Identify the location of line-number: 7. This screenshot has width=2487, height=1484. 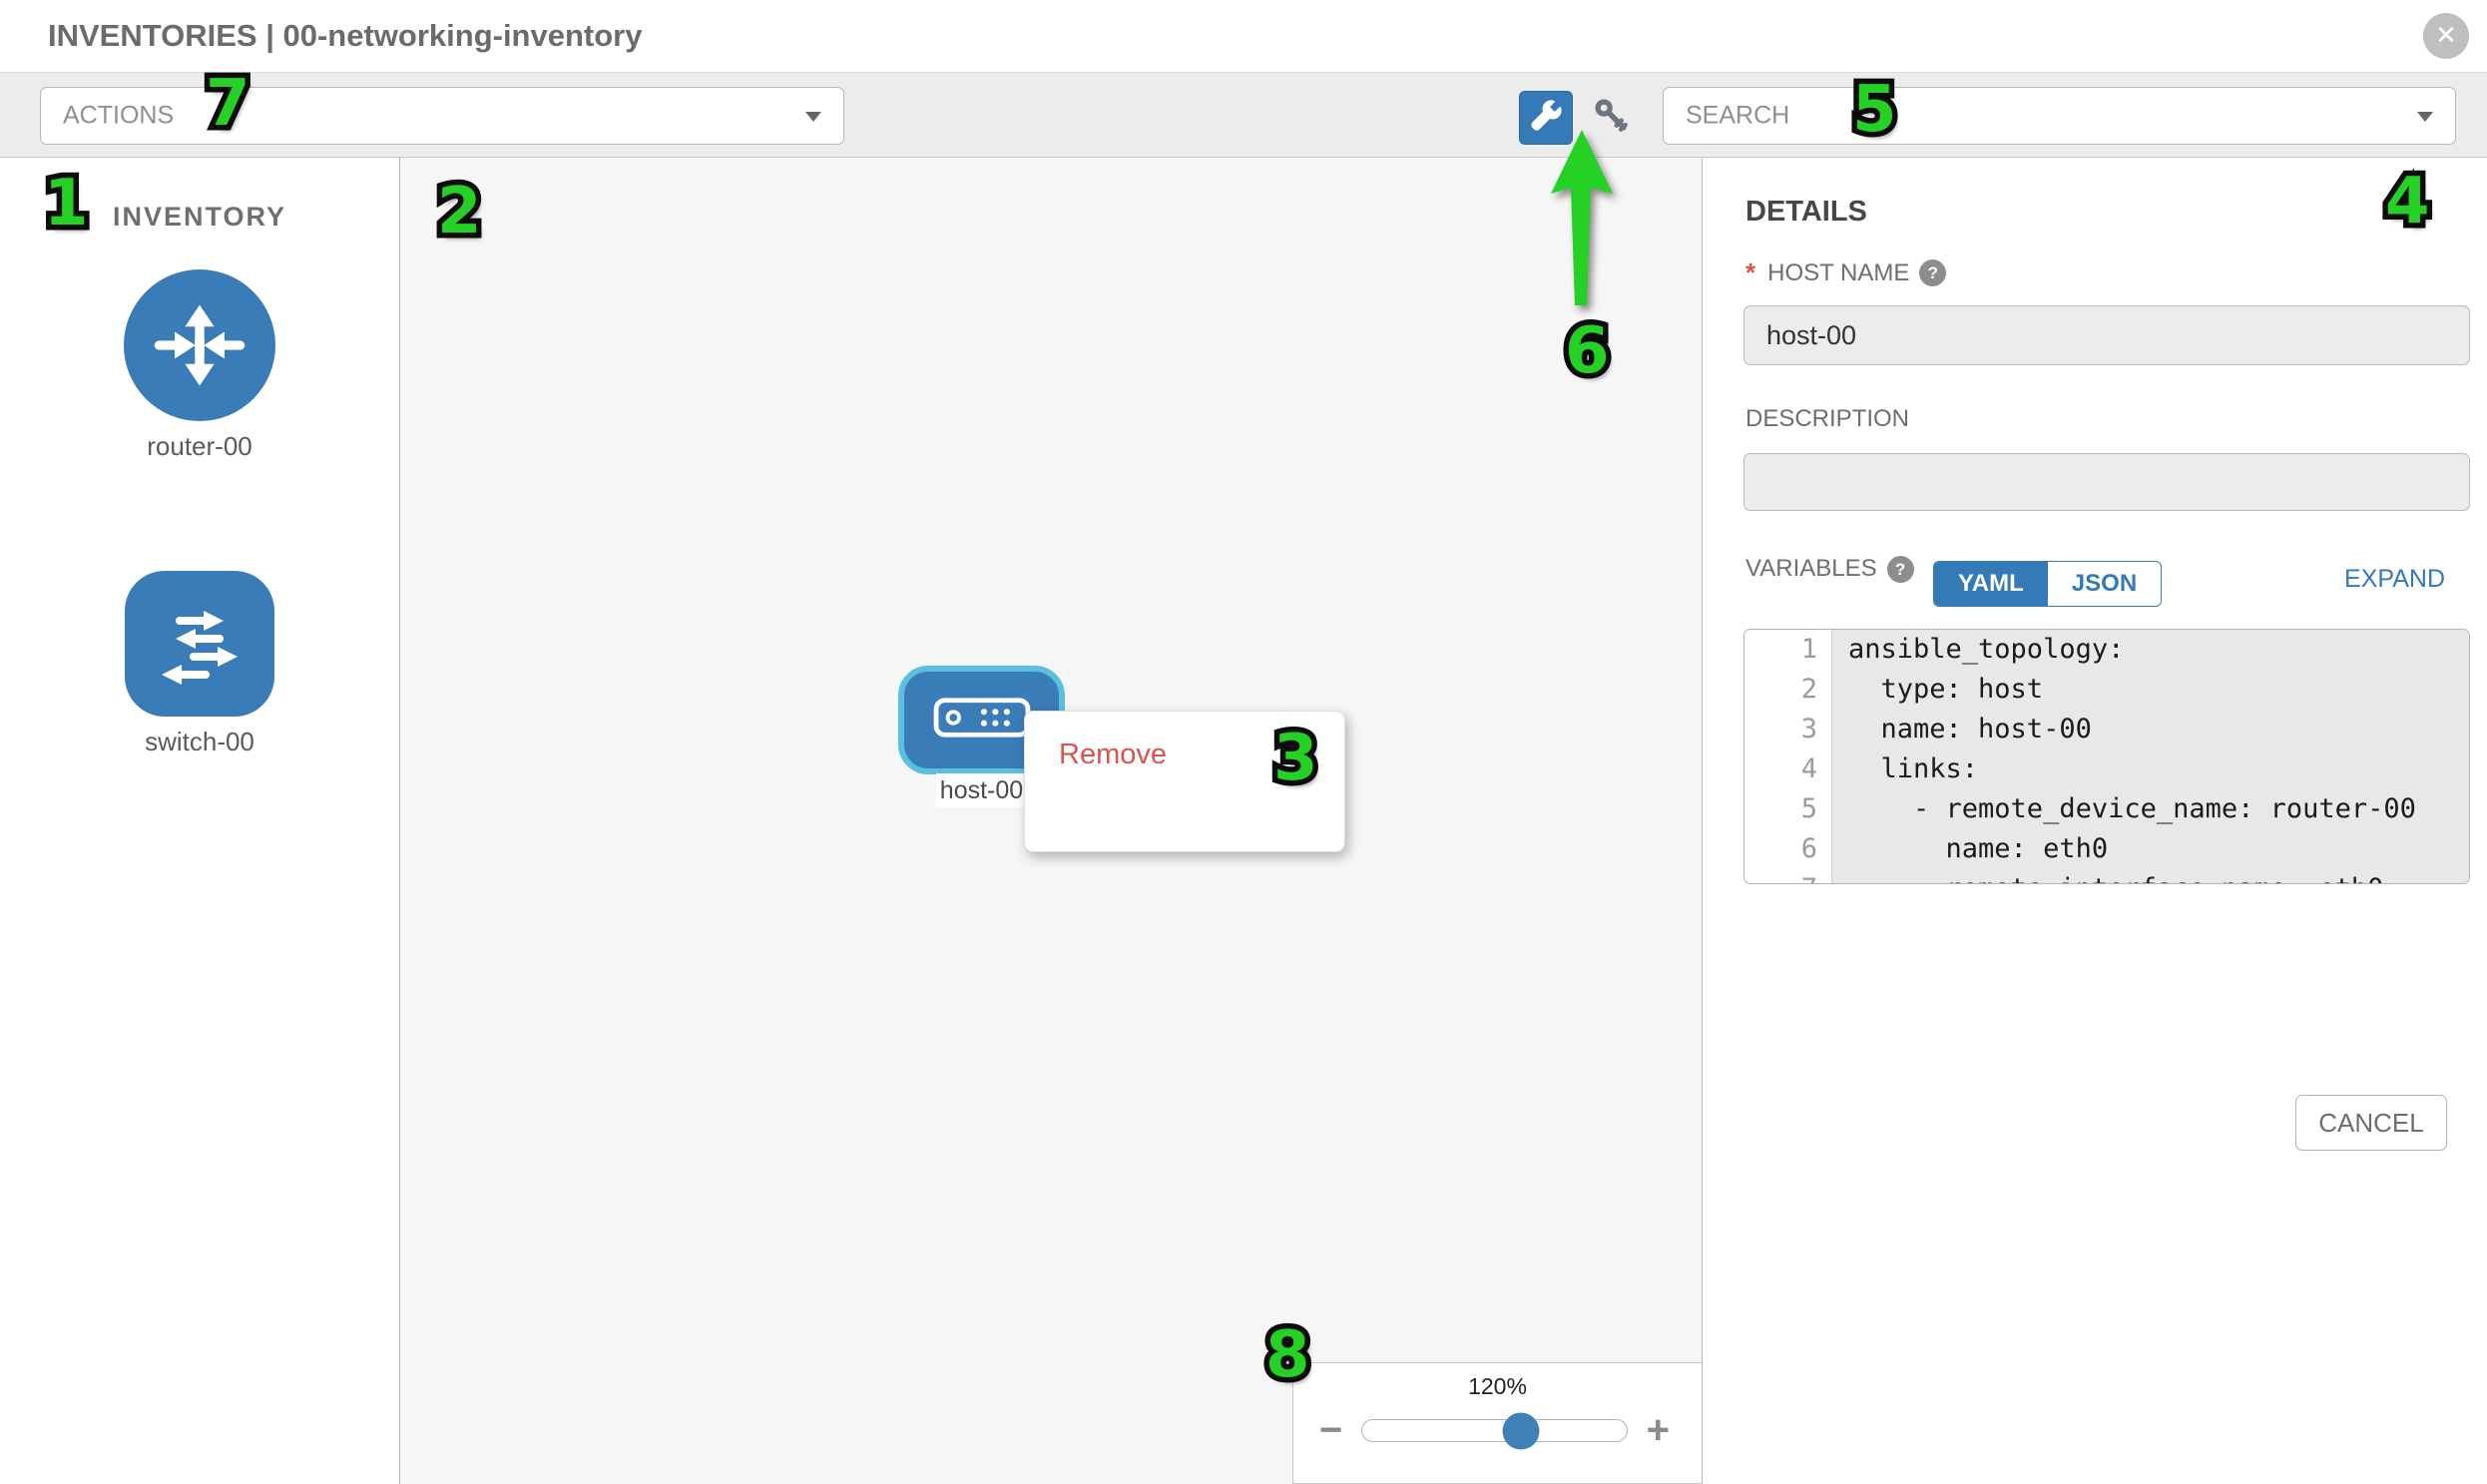
(1788, 876).